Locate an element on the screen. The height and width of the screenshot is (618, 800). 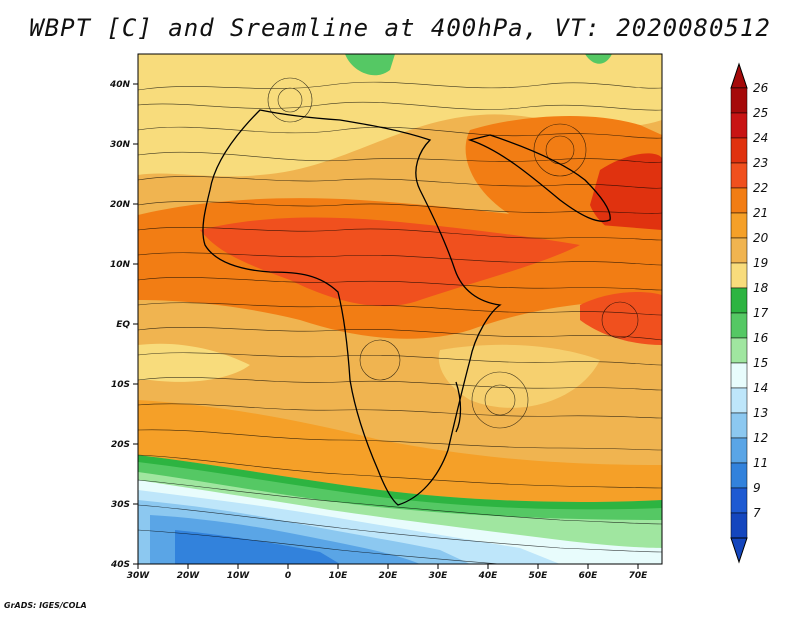
latitude-axis: 40N 30N 20N 10N EQ 10S 20S 30S 40S is located at coordinates (123, 325).